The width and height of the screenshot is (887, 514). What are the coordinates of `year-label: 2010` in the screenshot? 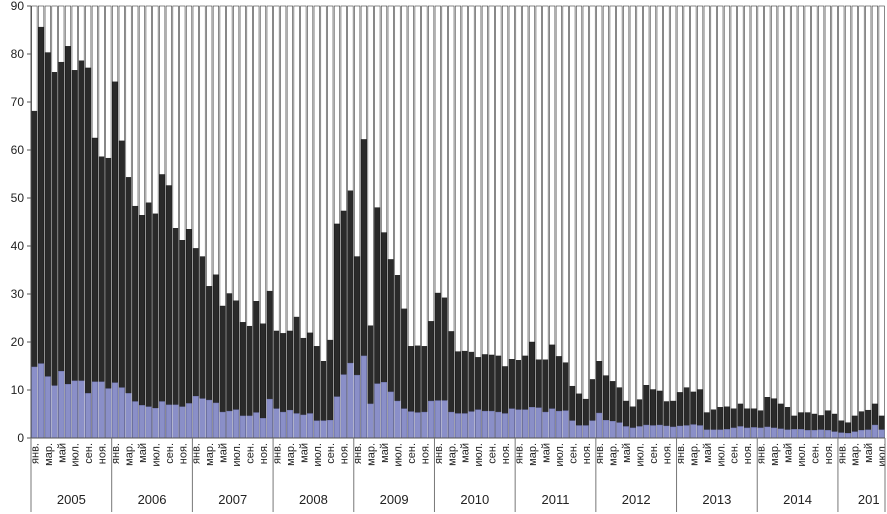 It's located at (474, 499).